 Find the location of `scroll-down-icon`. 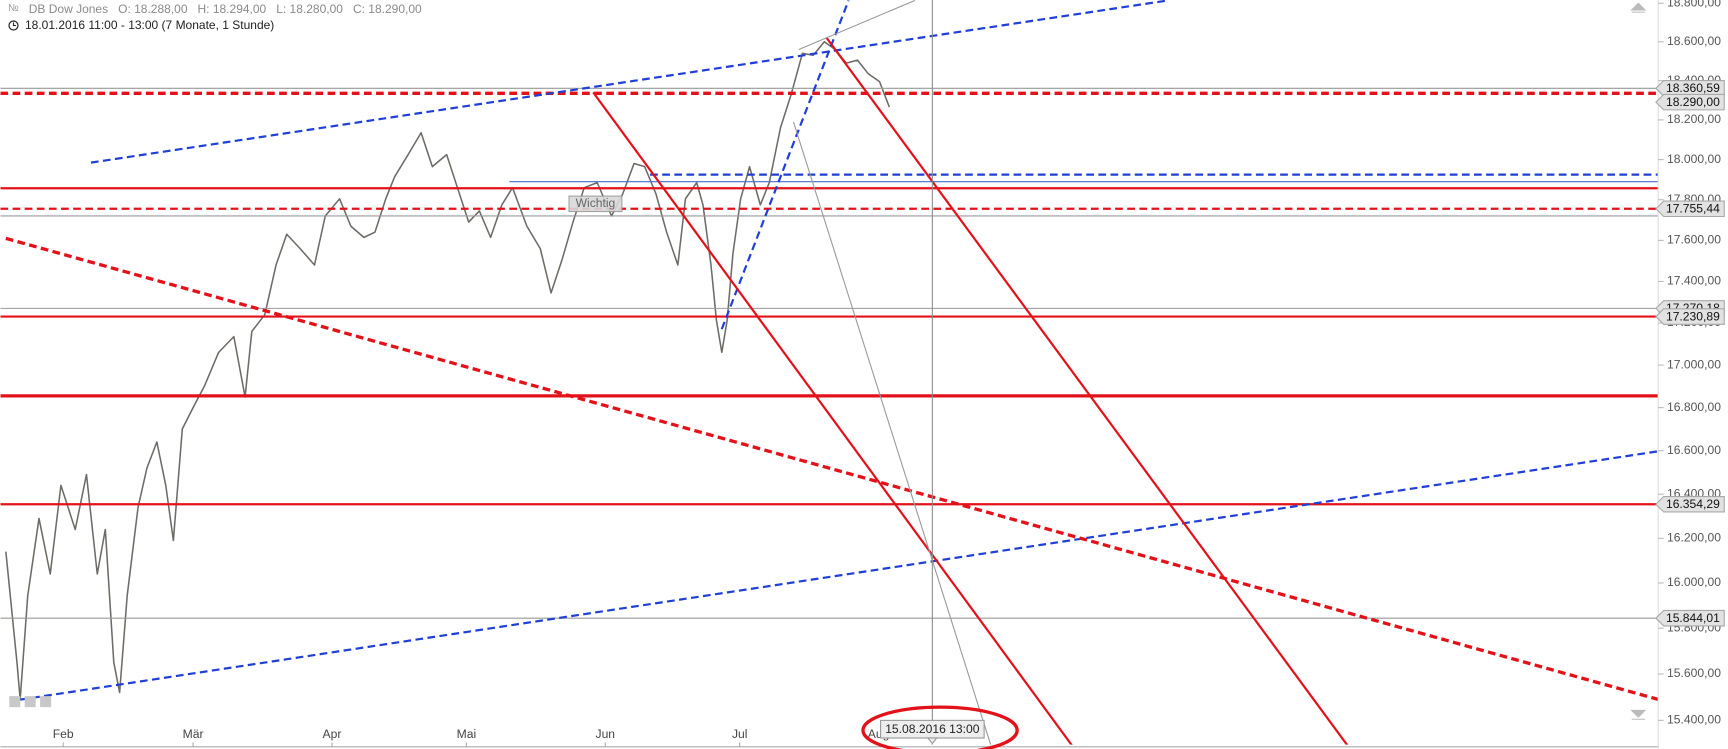

scroll-down-icon is located at coordinates (1638, 714).